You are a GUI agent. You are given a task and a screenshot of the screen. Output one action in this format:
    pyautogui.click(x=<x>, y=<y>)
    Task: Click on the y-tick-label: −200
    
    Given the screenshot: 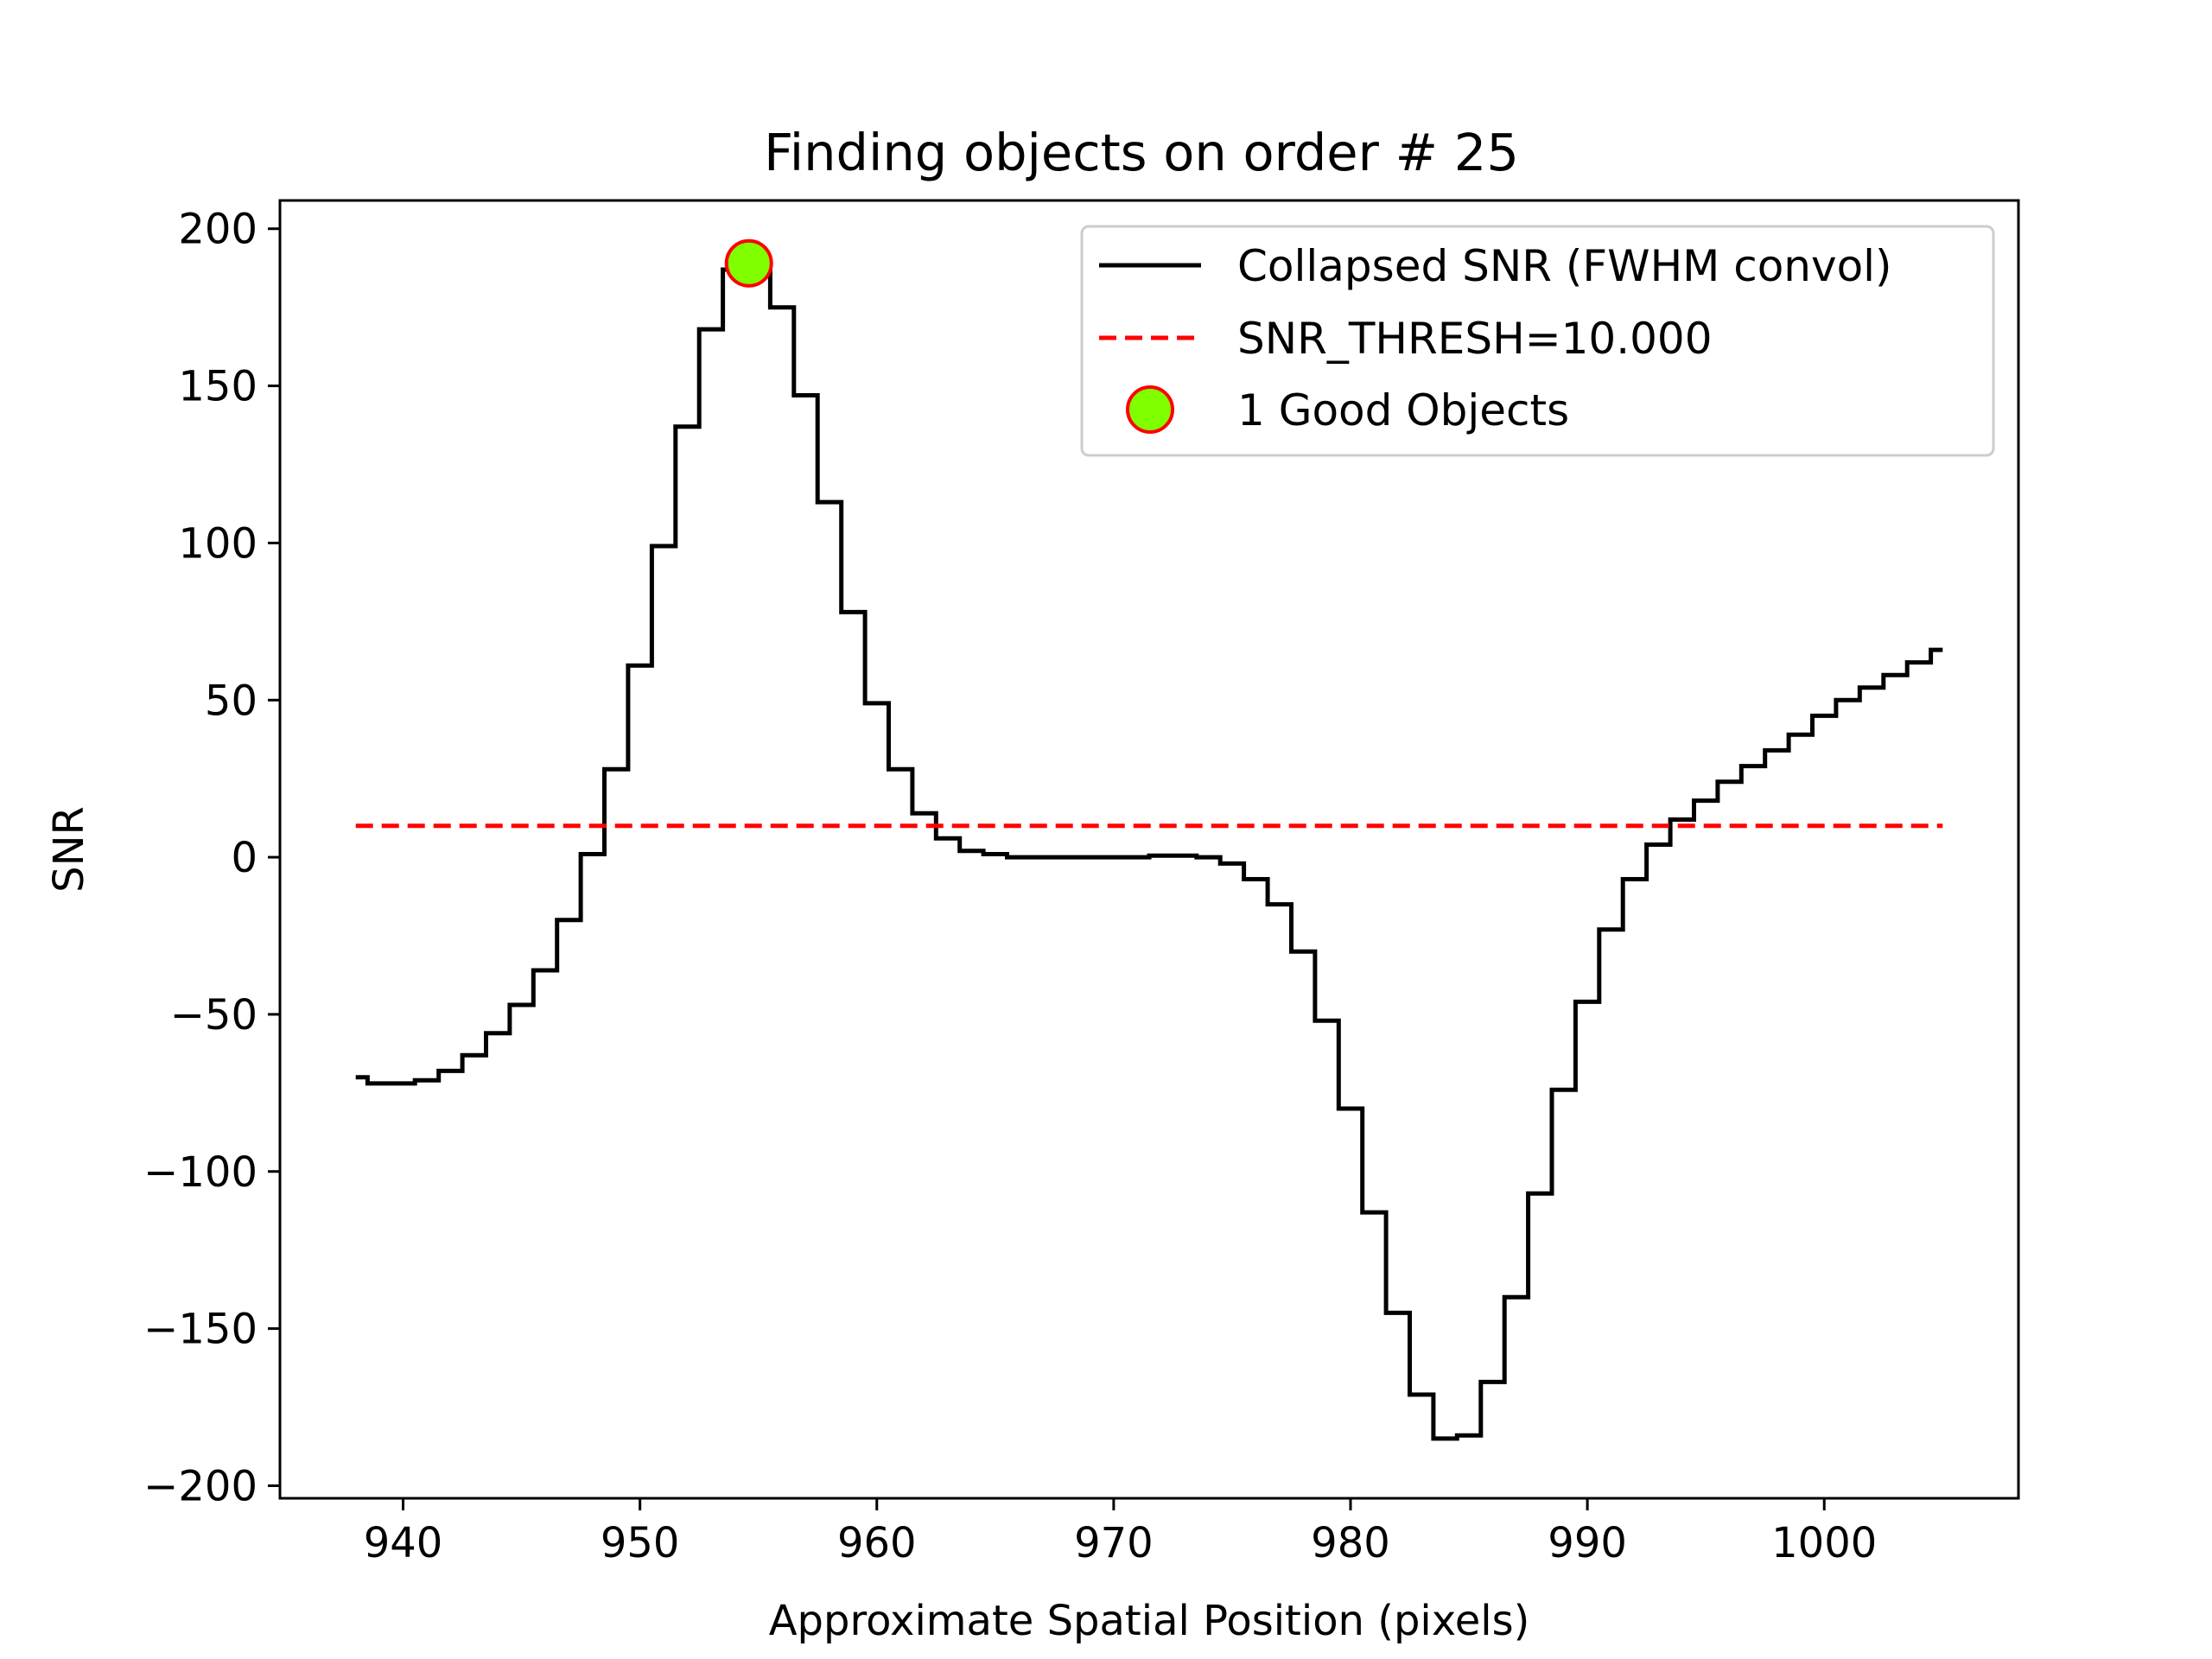 What is the action you would take?
    pyautogui.click(x=200, y=1486)
    